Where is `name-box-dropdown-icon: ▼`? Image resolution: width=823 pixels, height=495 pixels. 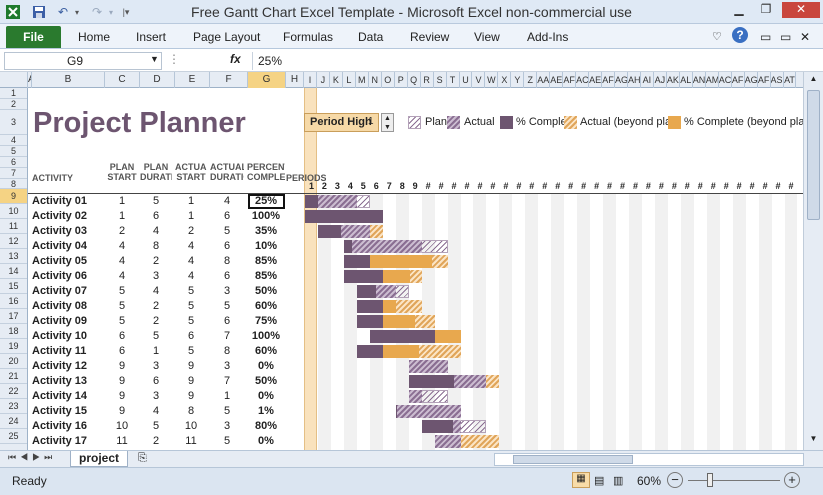 name-box-dropdown-icon: ▼ is located at coordinates (154, 59).